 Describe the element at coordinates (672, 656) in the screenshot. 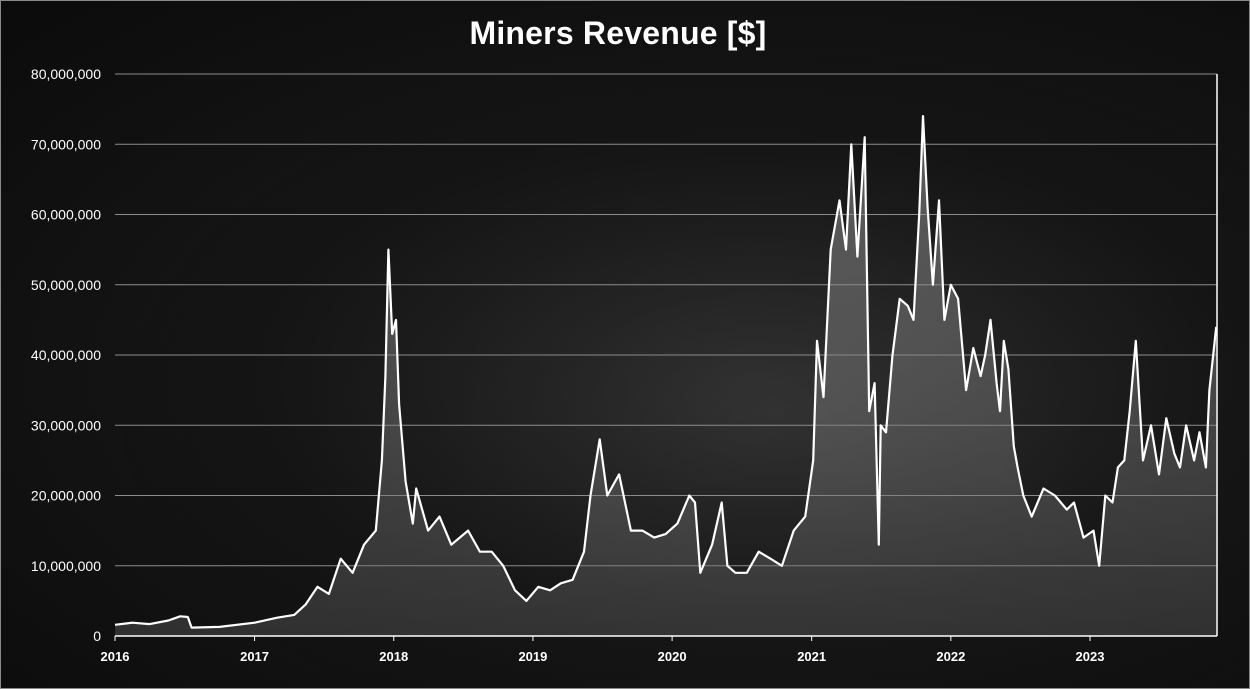

I see `x-tick-label: 2020` at that location.